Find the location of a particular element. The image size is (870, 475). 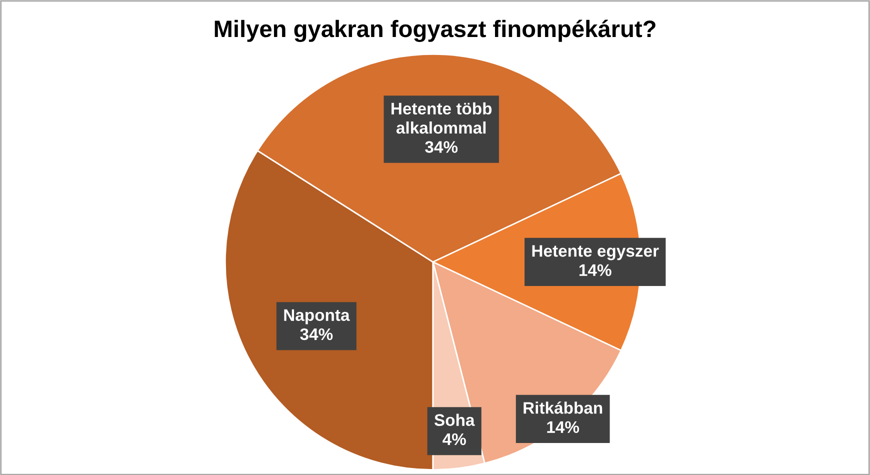

slice-label: Ritkábban is located at coordinates (563, 407).